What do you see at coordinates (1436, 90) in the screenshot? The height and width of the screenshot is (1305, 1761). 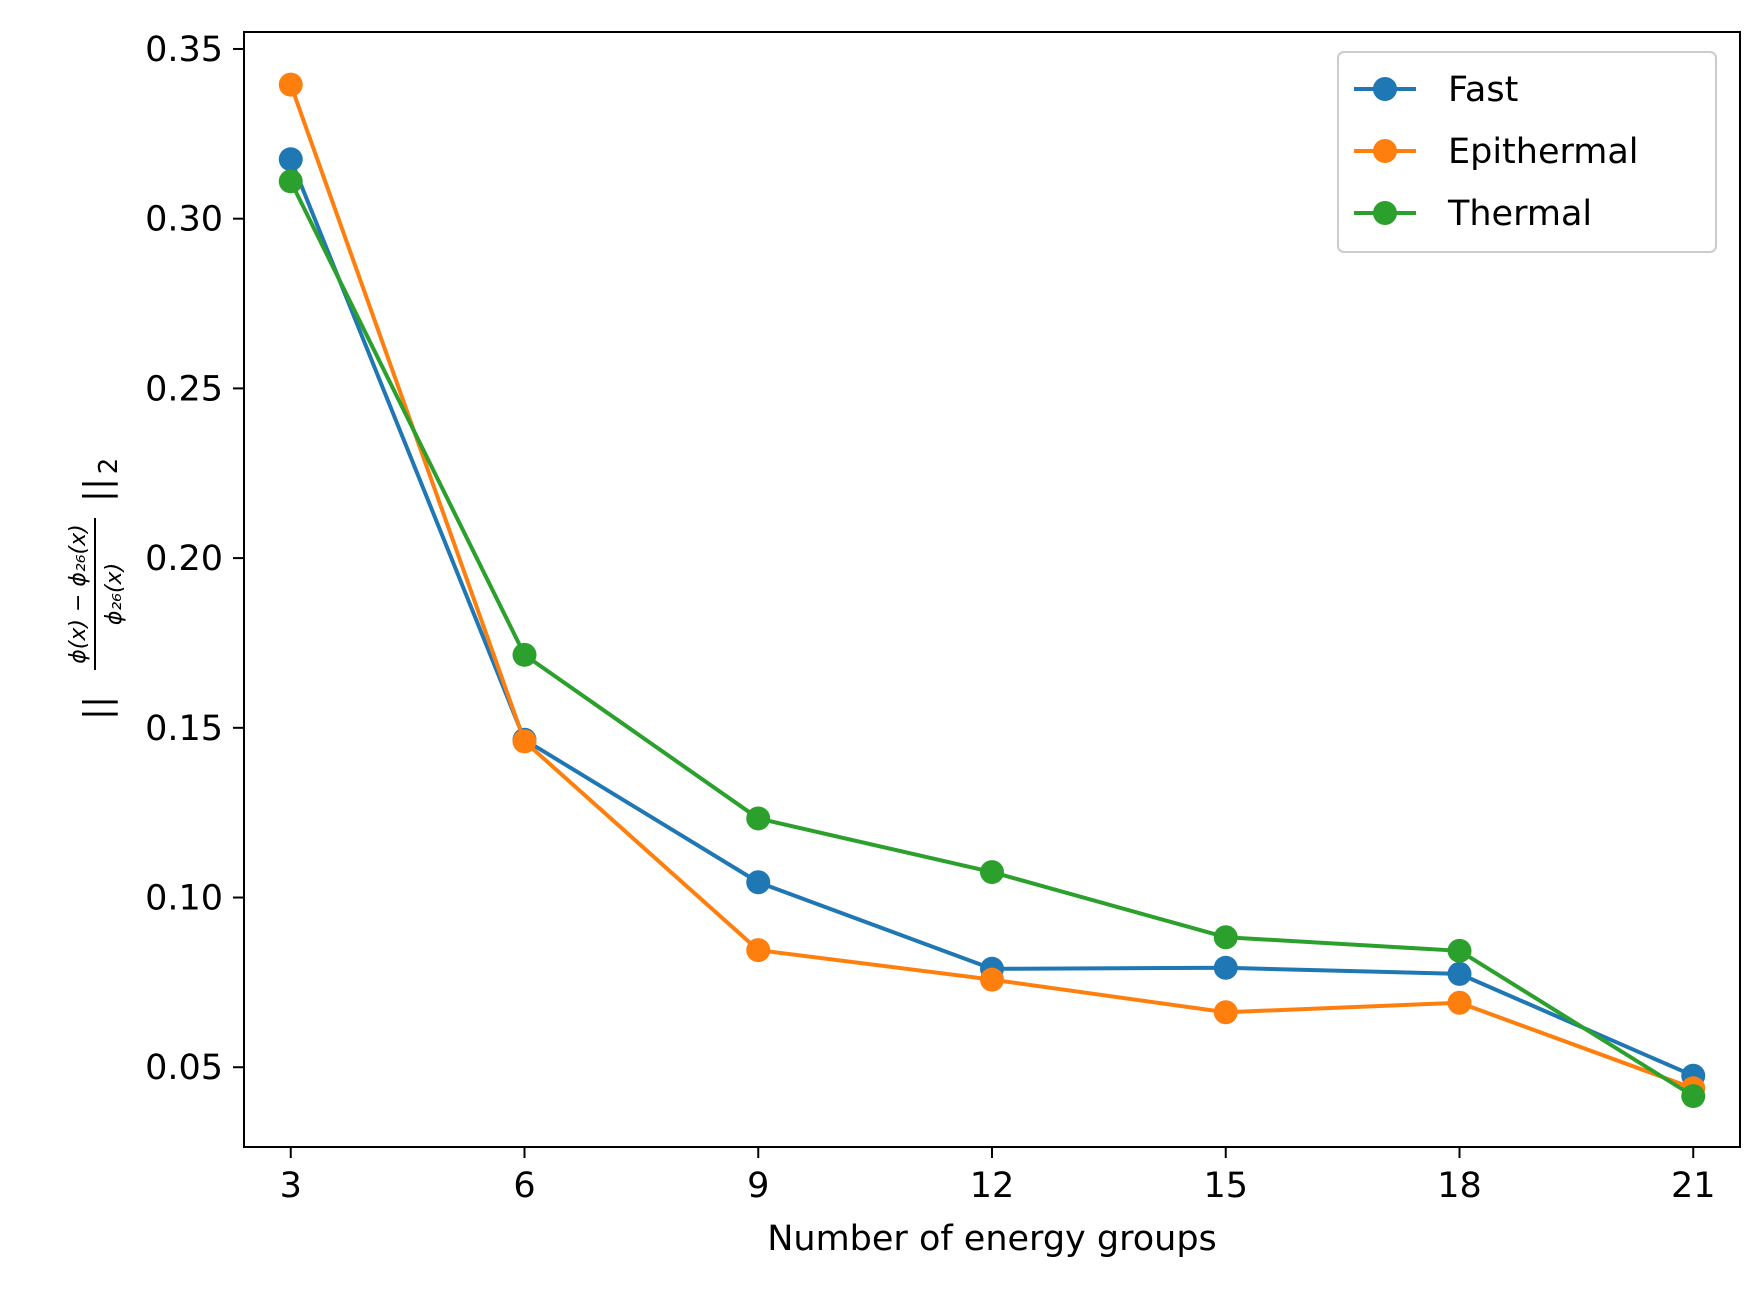 I see `legend-item-fast: Fast` at bounding box center [1436, 90].